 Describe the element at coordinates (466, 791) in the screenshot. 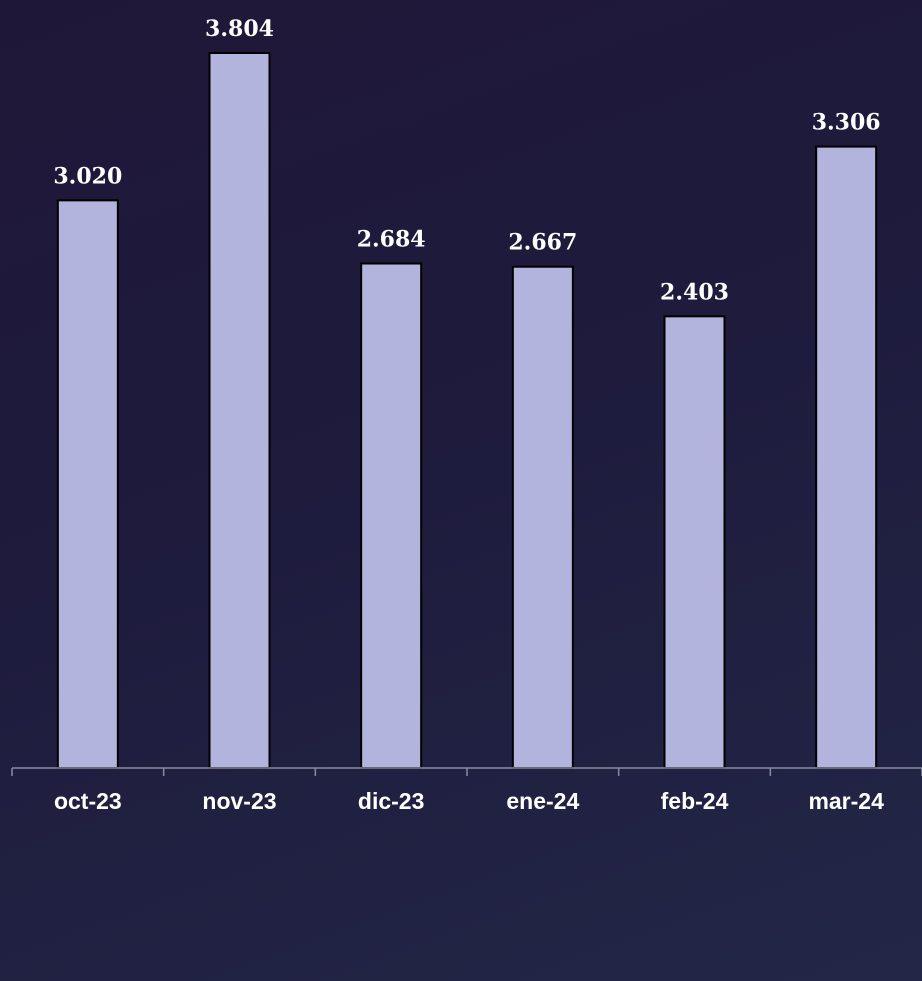

I see `x-tick-labels-layer: oct-23 nov-23 dic-23 ene-24 feb-24 mar-24` at that location.